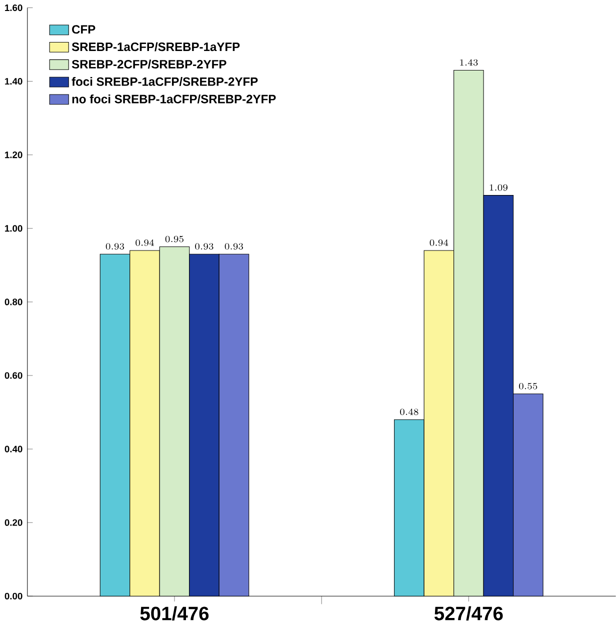  What do you see at coordinates (156, 47) in the screenshot?
I see `legend-label: SREBP-1aCFP/SREBP-1aYFP` at bounding box center [156, 47].